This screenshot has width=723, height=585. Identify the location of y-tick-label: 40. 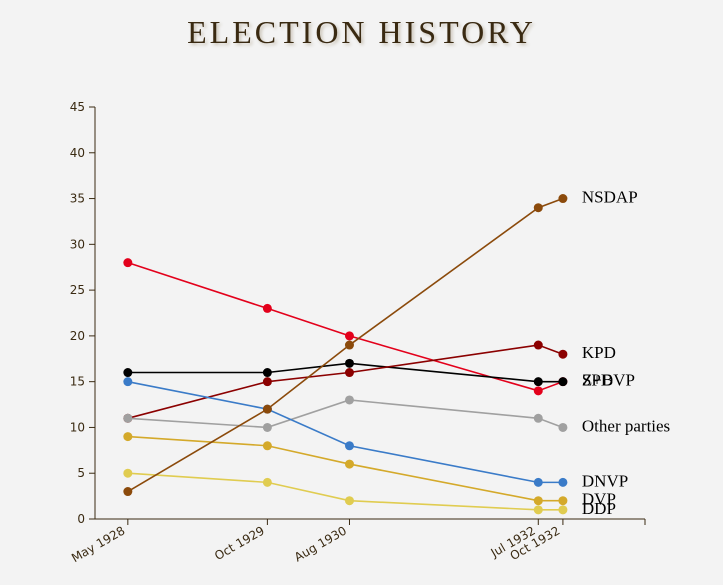
(77, 153).